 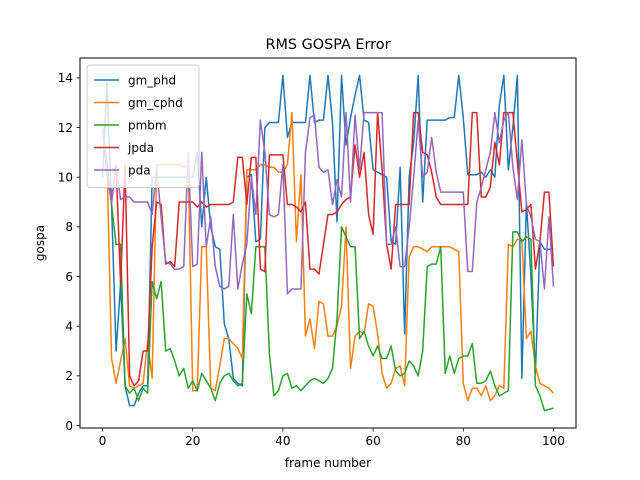 What do you see at coordinates (103, 441) in the screenshot?
I see `x-tick-label: 0` at bounding box center [103, 441].